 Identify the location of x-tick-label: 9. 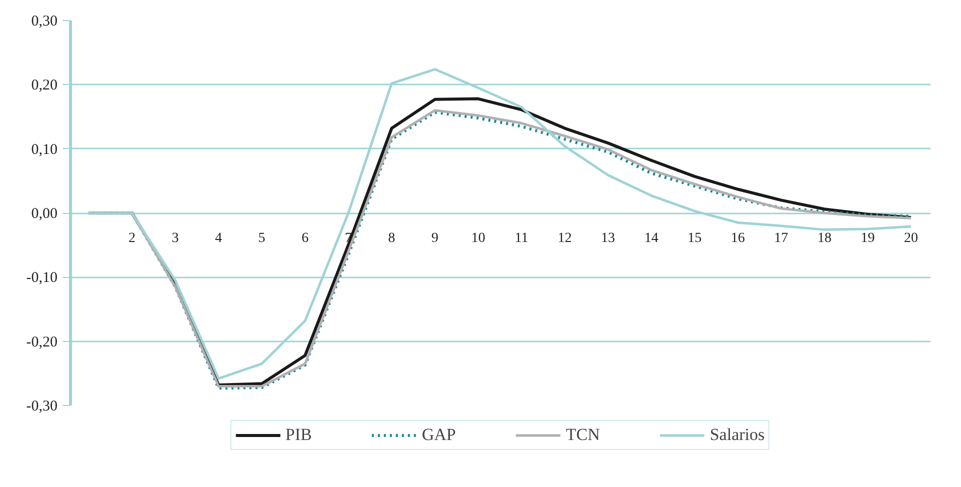
(434, 238).